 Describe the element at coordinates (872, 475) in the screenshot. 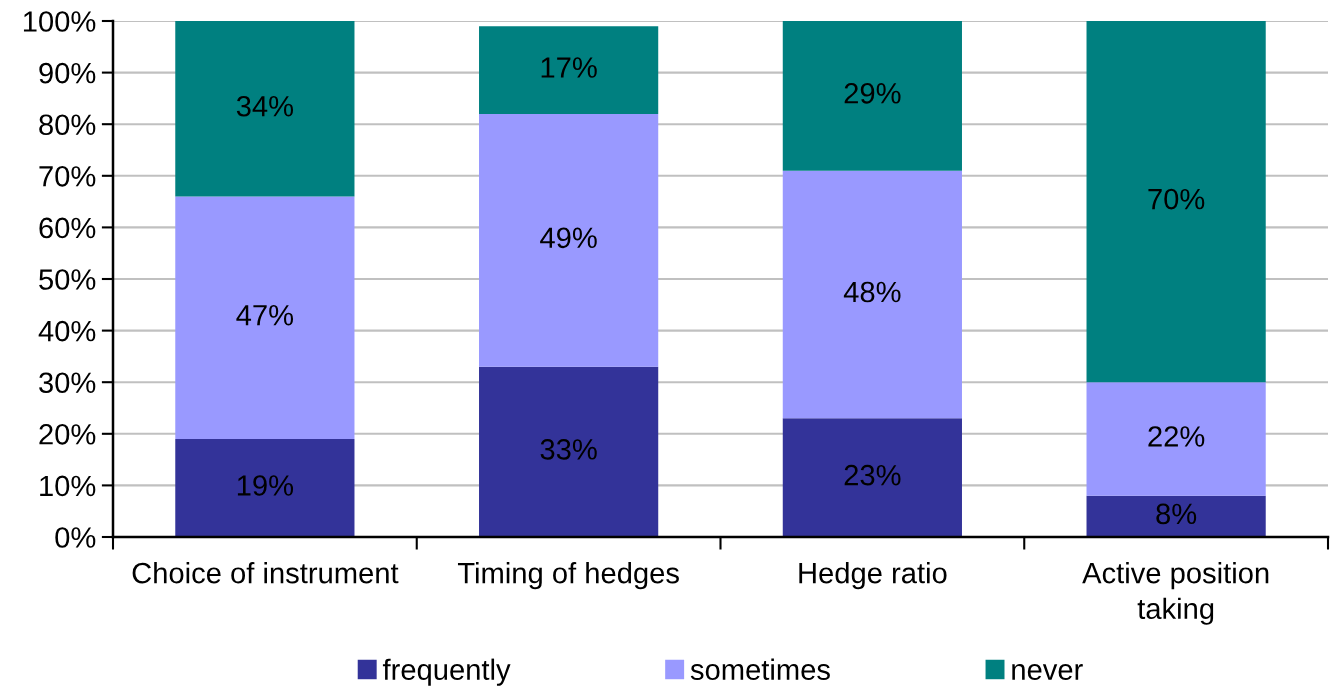

I see `data-label: 23%` at that location.